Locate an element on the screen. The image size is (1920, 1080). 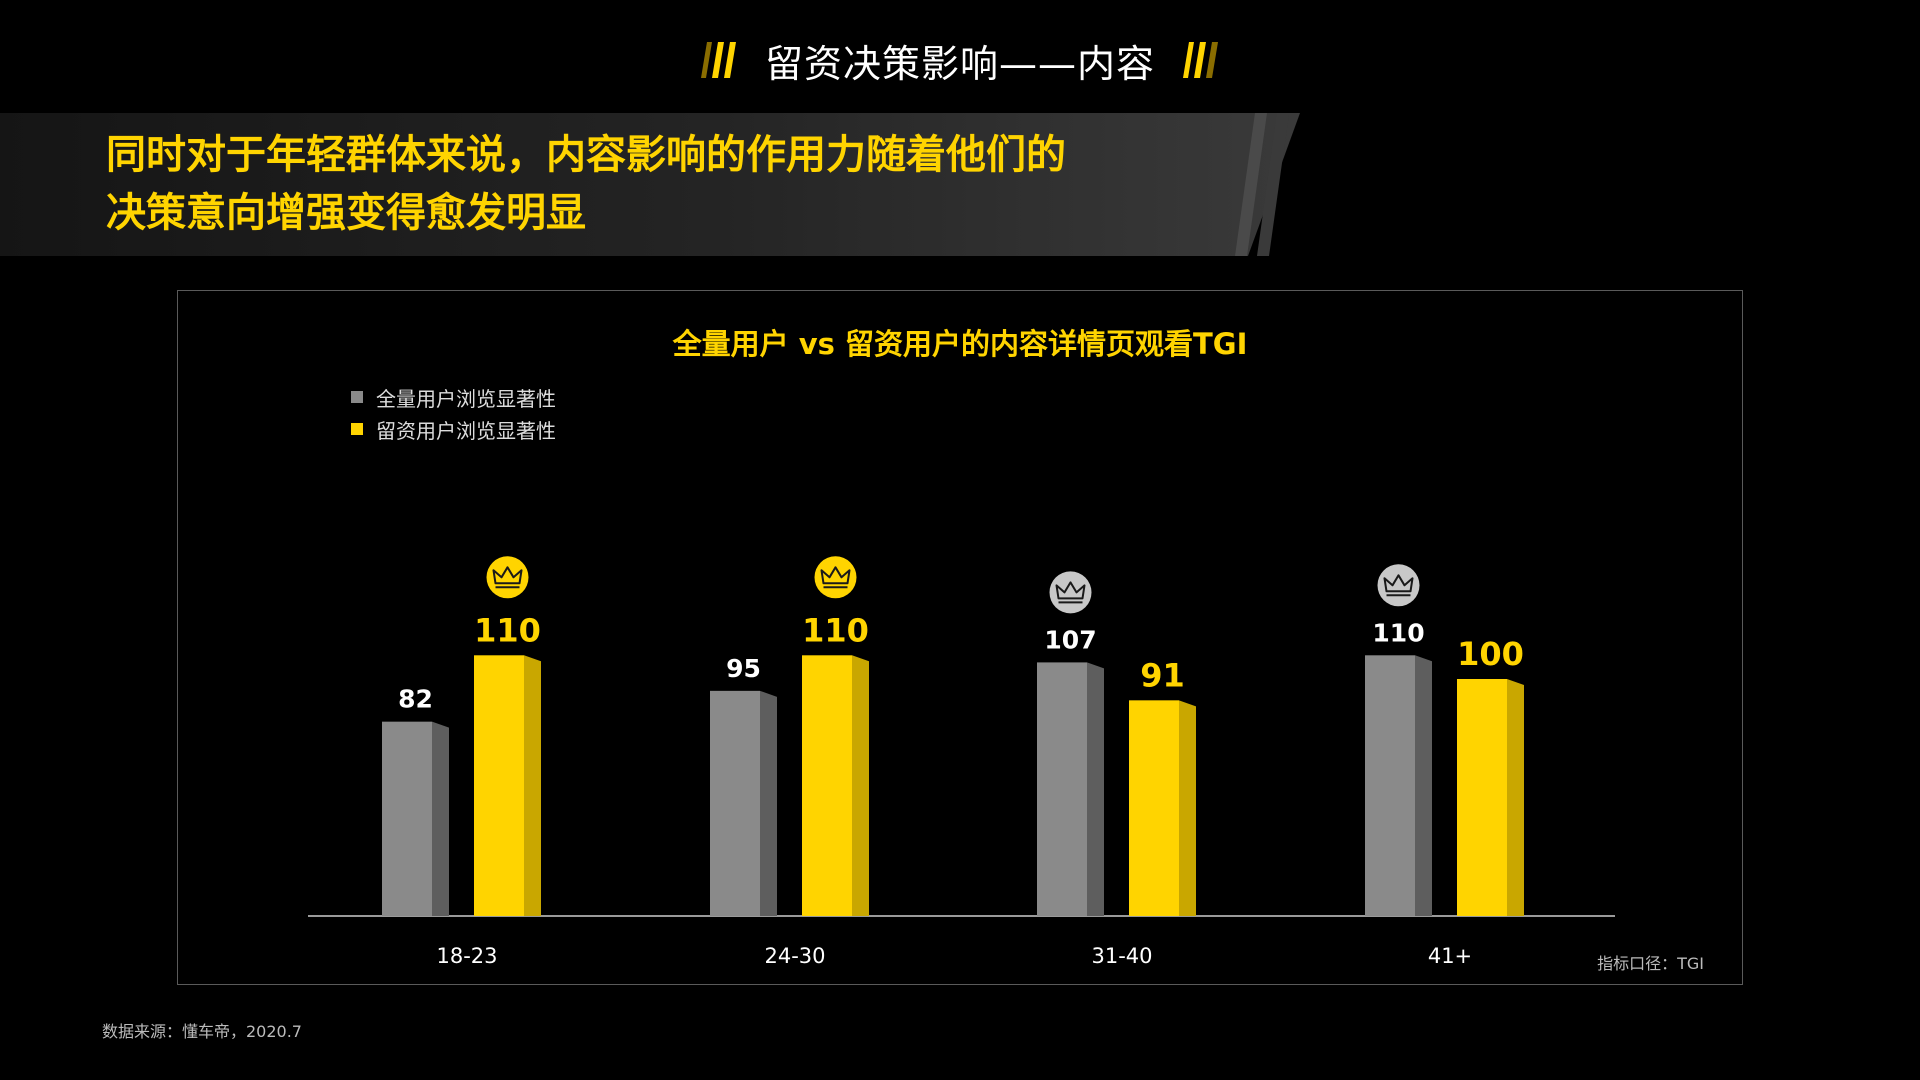
x-tick-label-18-23: 18-23 is located at coordinates (466, 956).